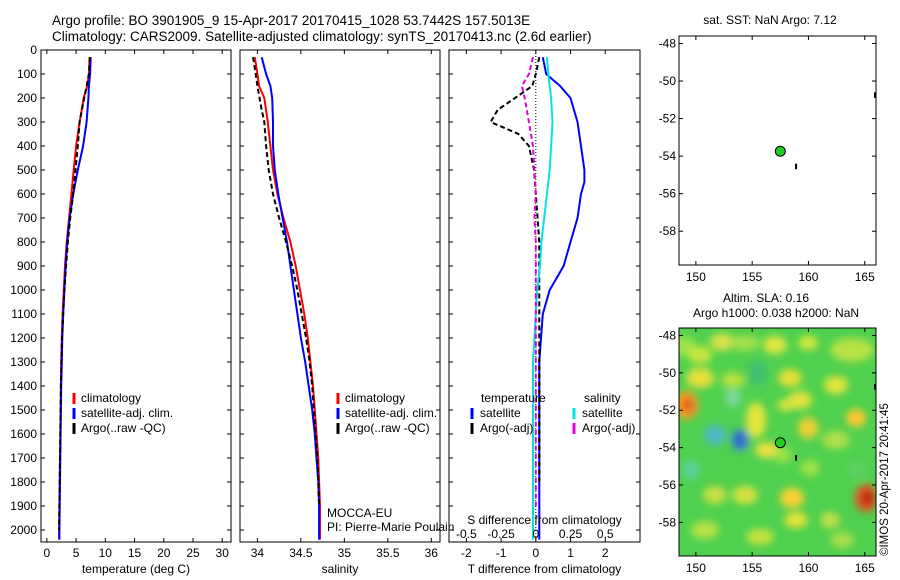 The image size is (900, 580). Describe the element at coordinates (23, 386) in the screenshot. I see `depth-tick-label: 1400` at that location.